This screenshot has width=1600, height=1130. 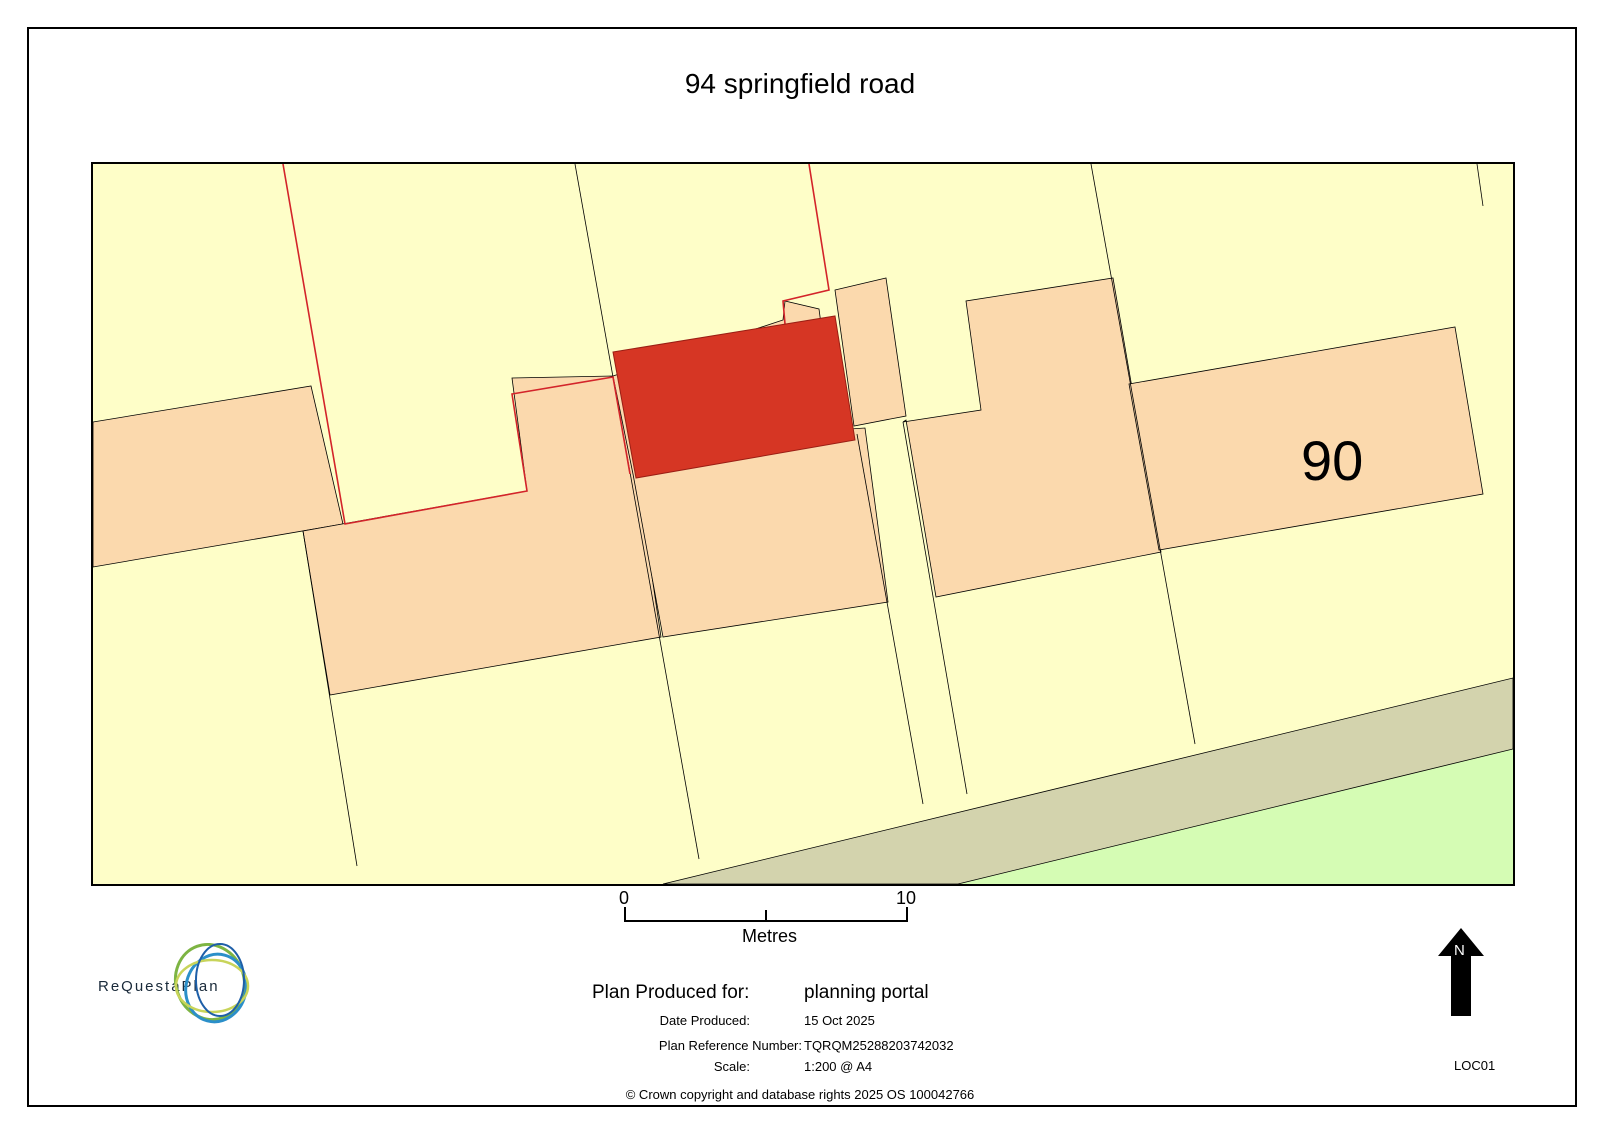 I want to click on north-label: N, so click(x=1459, y=950).